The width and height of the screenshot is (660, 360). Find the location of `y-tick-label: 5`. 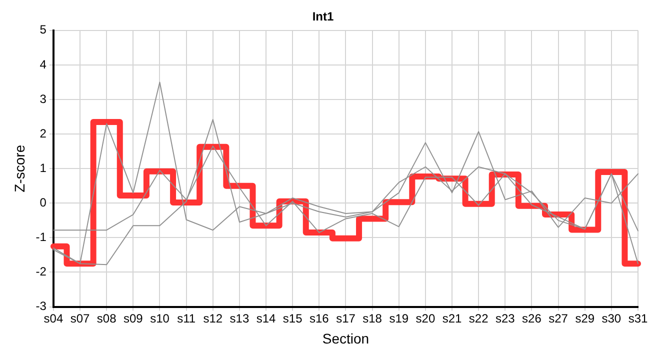

y-tick-label: 5 is located at coordinates (43, 29).